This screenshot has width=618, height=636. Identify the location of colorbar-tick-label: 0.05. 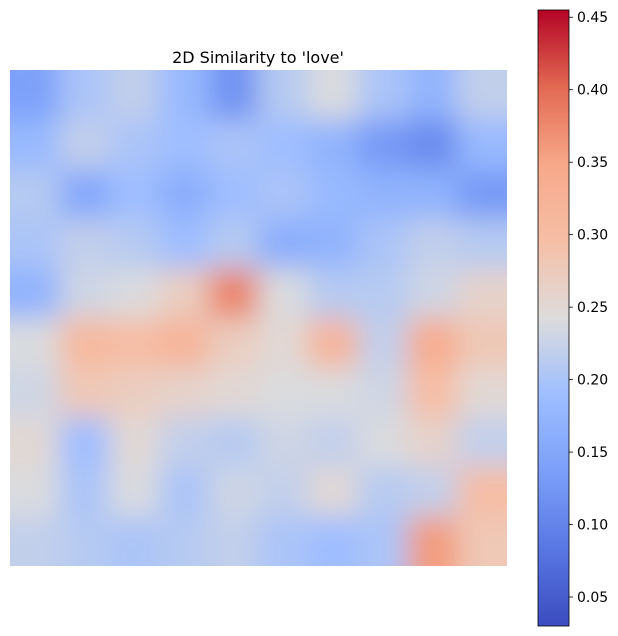
(592, 598).